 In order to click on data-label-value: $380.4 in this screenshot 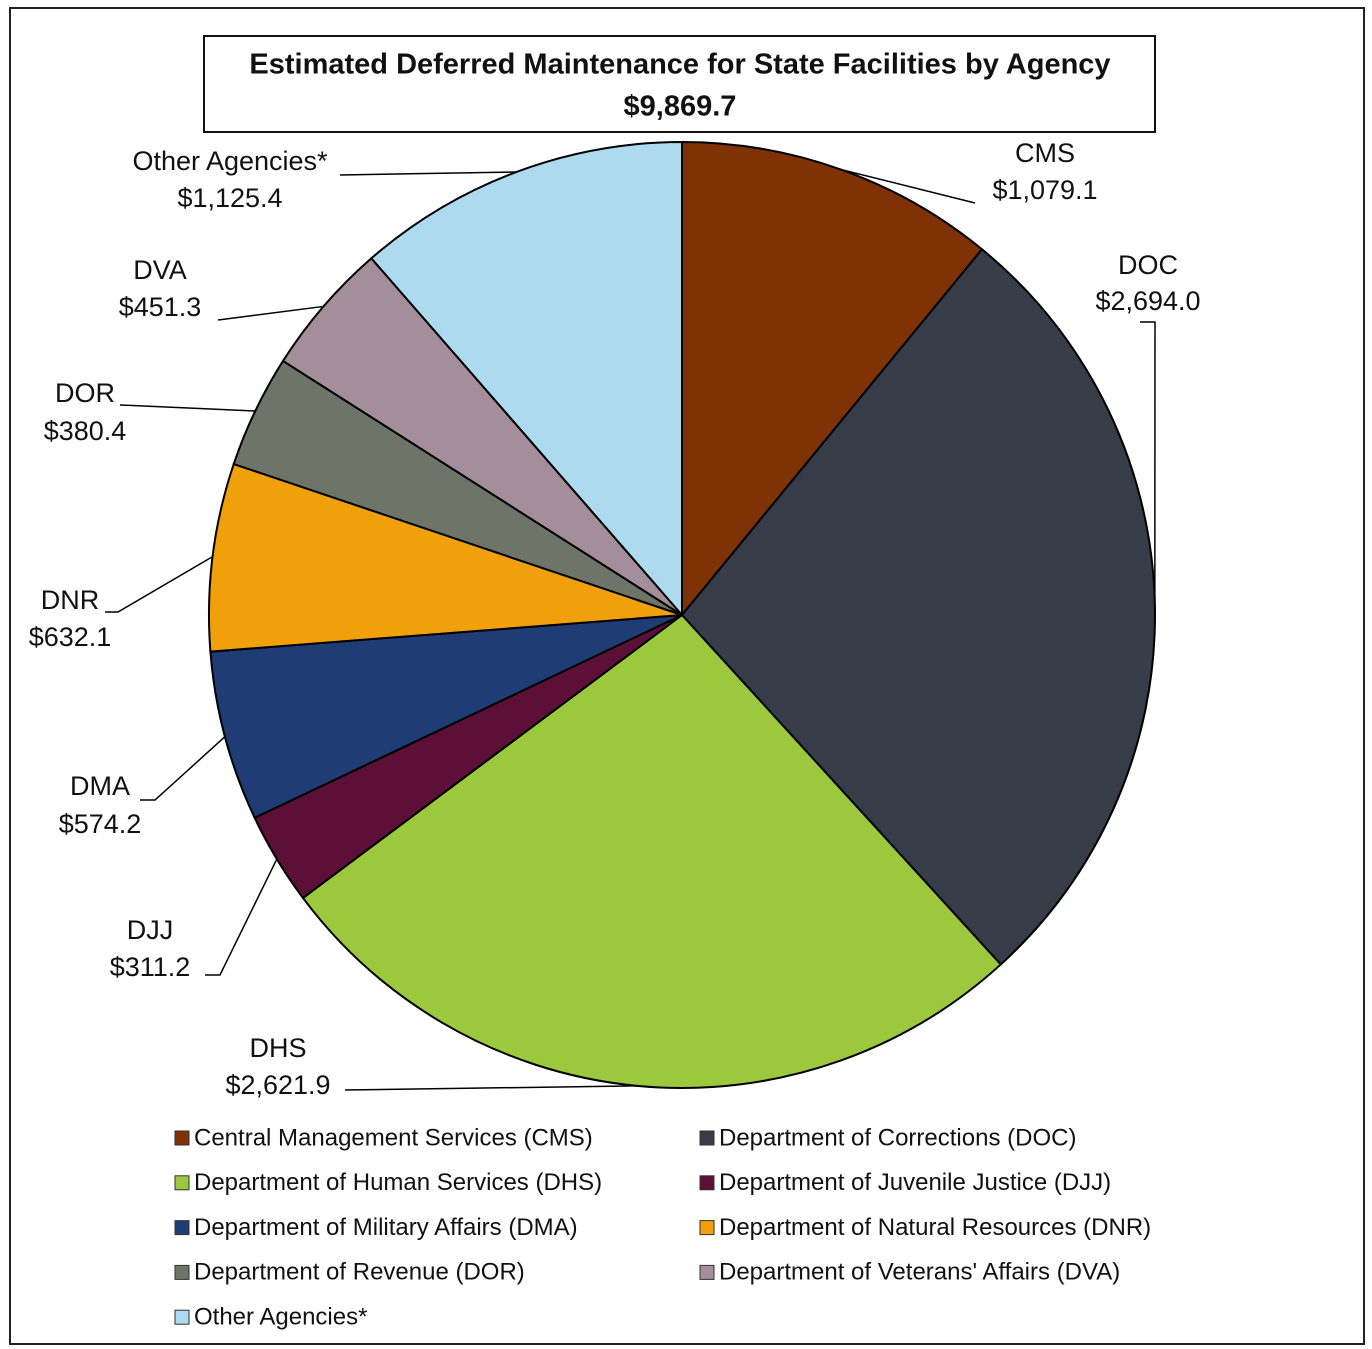, I will do `click(85, 431)`.